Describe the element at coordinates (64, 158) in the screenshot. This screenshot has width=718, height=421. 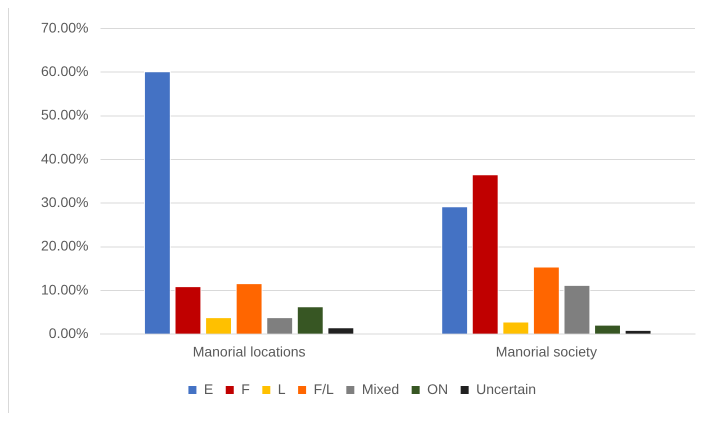
I see `y-tick-label: 40.00%` at that location.